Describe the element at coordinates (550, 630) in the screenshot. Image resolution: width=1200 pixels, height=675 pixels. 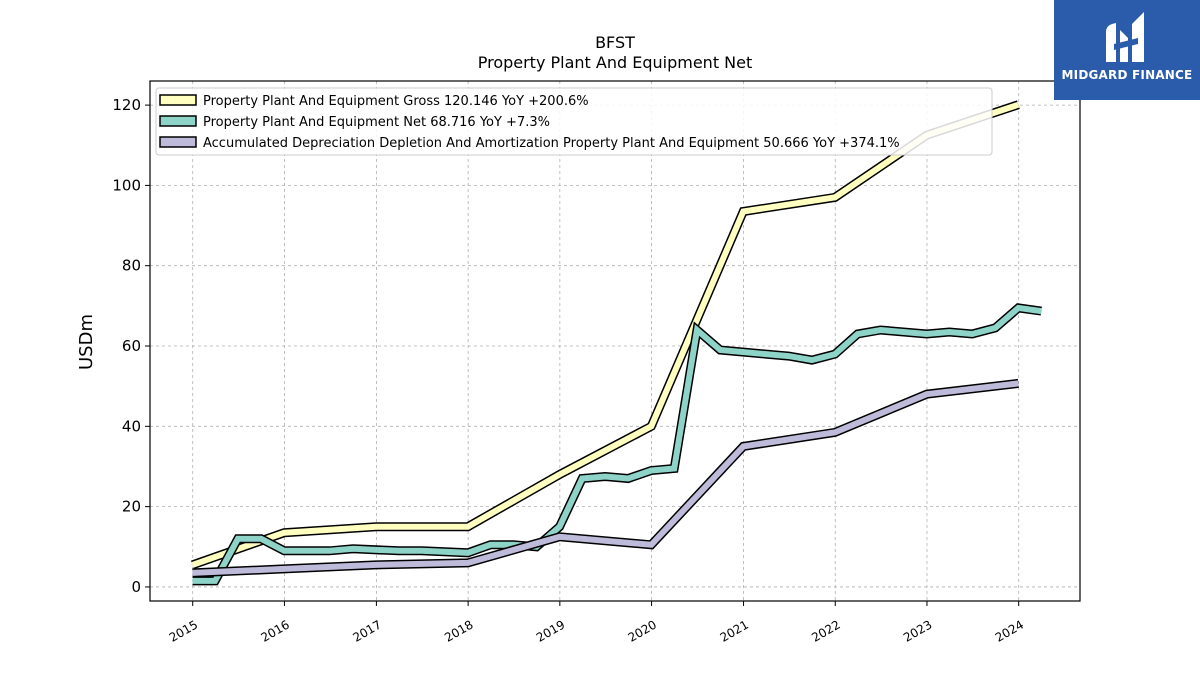
I see `x-tick-label: 2019` at that location.